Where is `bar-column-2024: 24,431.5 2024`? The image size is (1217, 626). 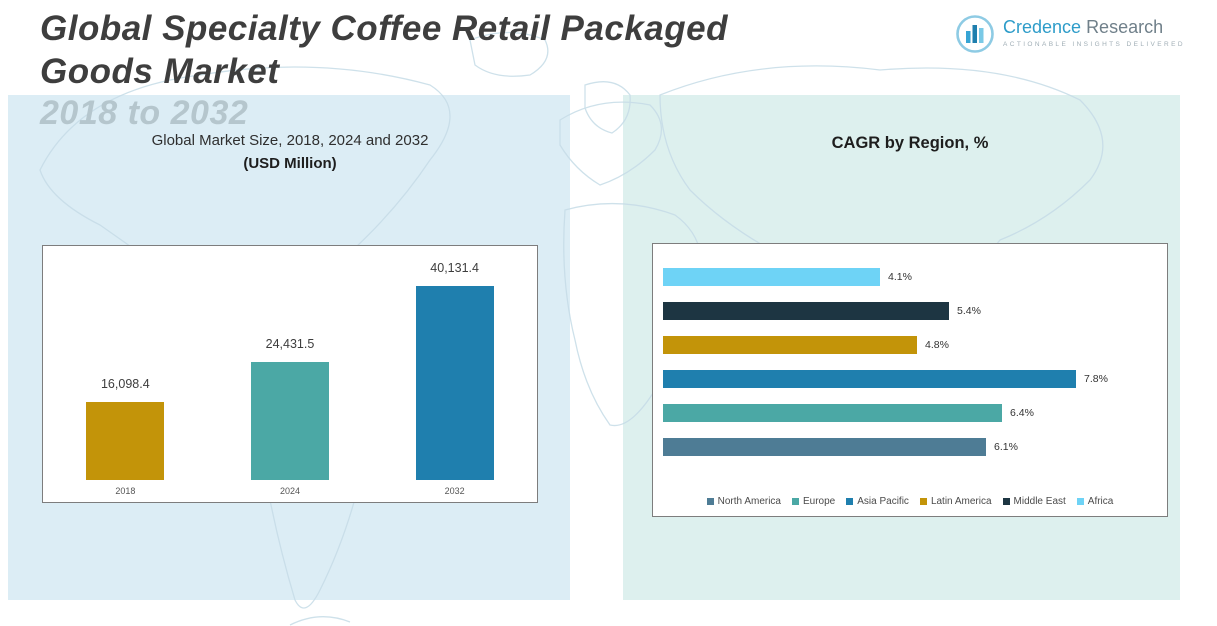 bar-column-2024: 24,431.5 2024 is located at coordinates (289, 374).